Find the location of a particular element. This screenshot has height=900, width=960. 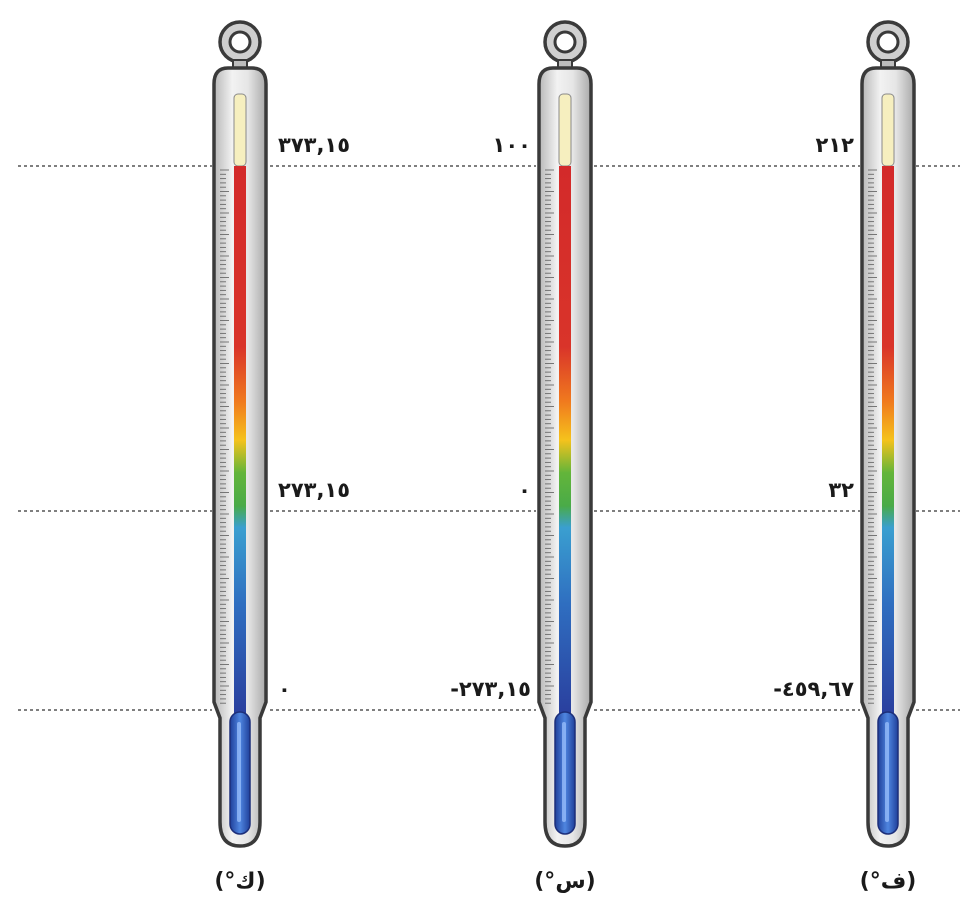

celsius-empty-column is located at coordinates (565, 130).